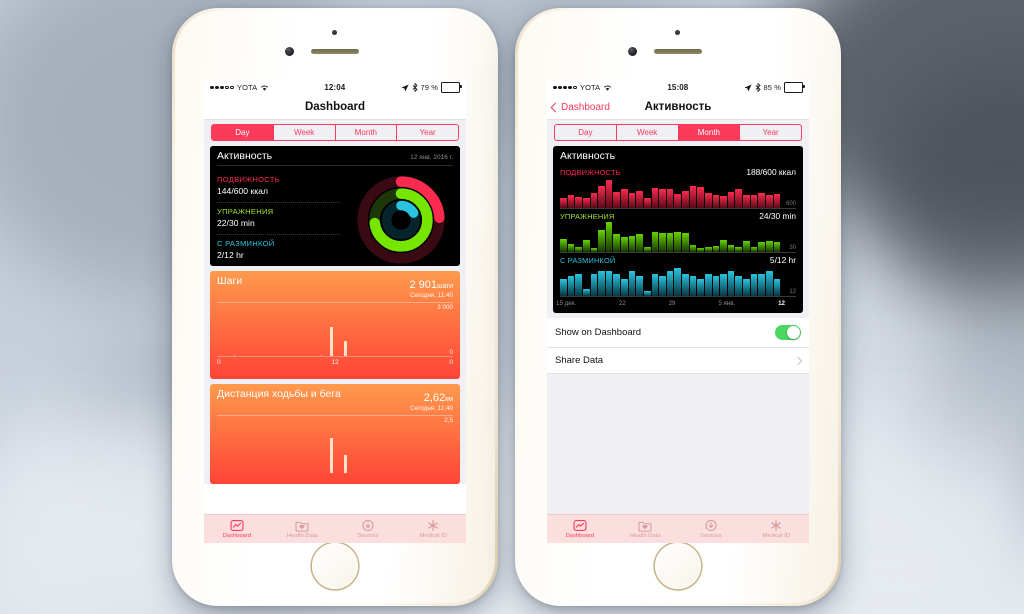 The width and height of the screenshot is (1024, 614). I want to click on tab-bar-right: Dashboard Health Data Sources, so click(678, 528).